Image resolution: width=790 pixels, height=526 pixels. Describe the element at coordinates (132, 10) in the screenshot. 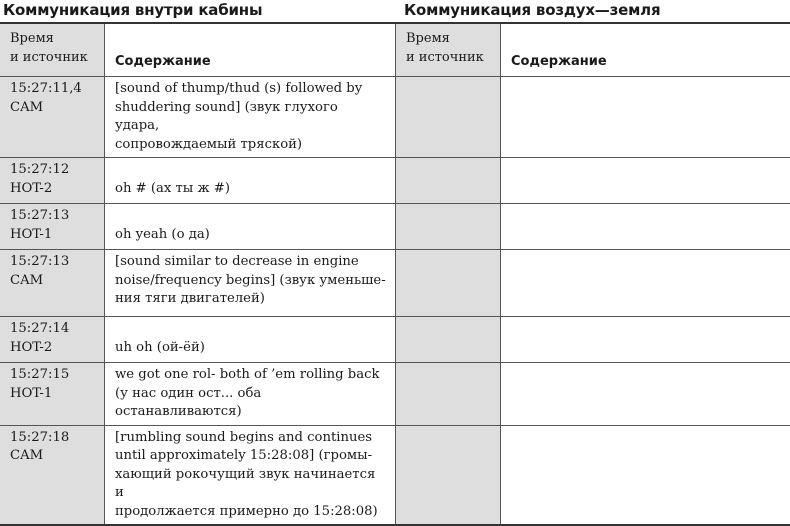

I see `cabin-section-title: Коммуникация внутри кабины` at that location.